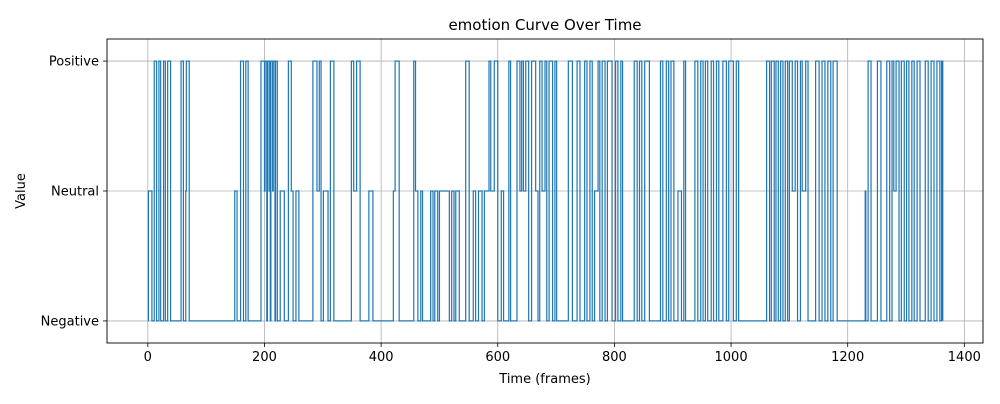 This screenshot has height=404, width=1000. What do you see at coordinates (497, 357) in the screenshot?
I see `x-tick-label: 600` at bounding box center [497, 357].